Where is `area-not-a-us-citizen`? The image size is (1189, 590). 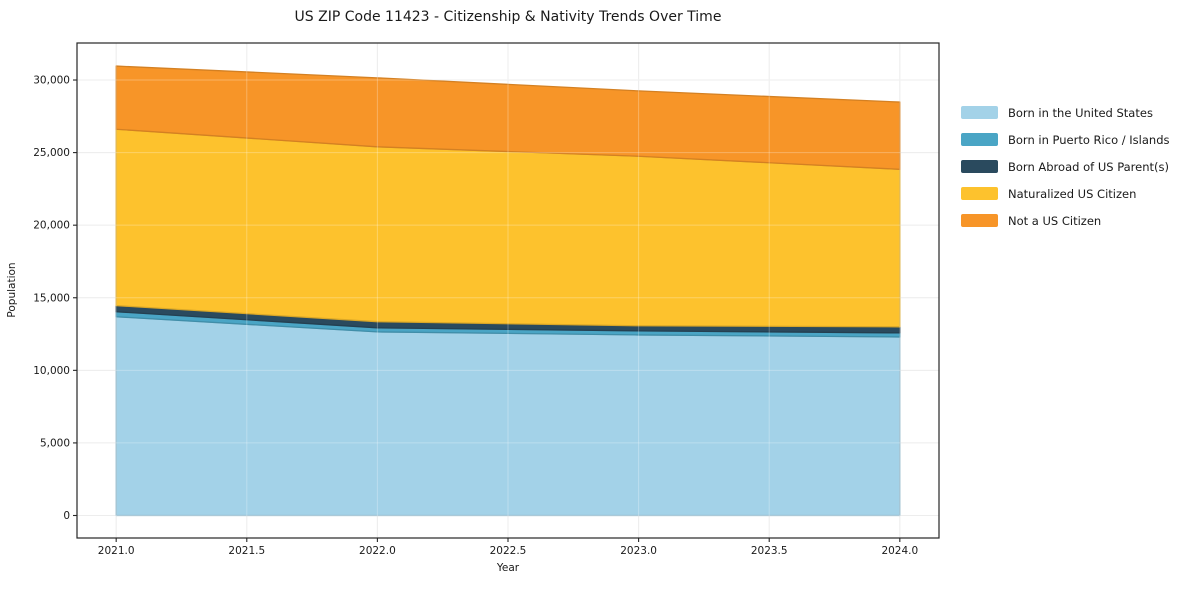
area-not-a-us-citizen is located at coordinates (508, 117).